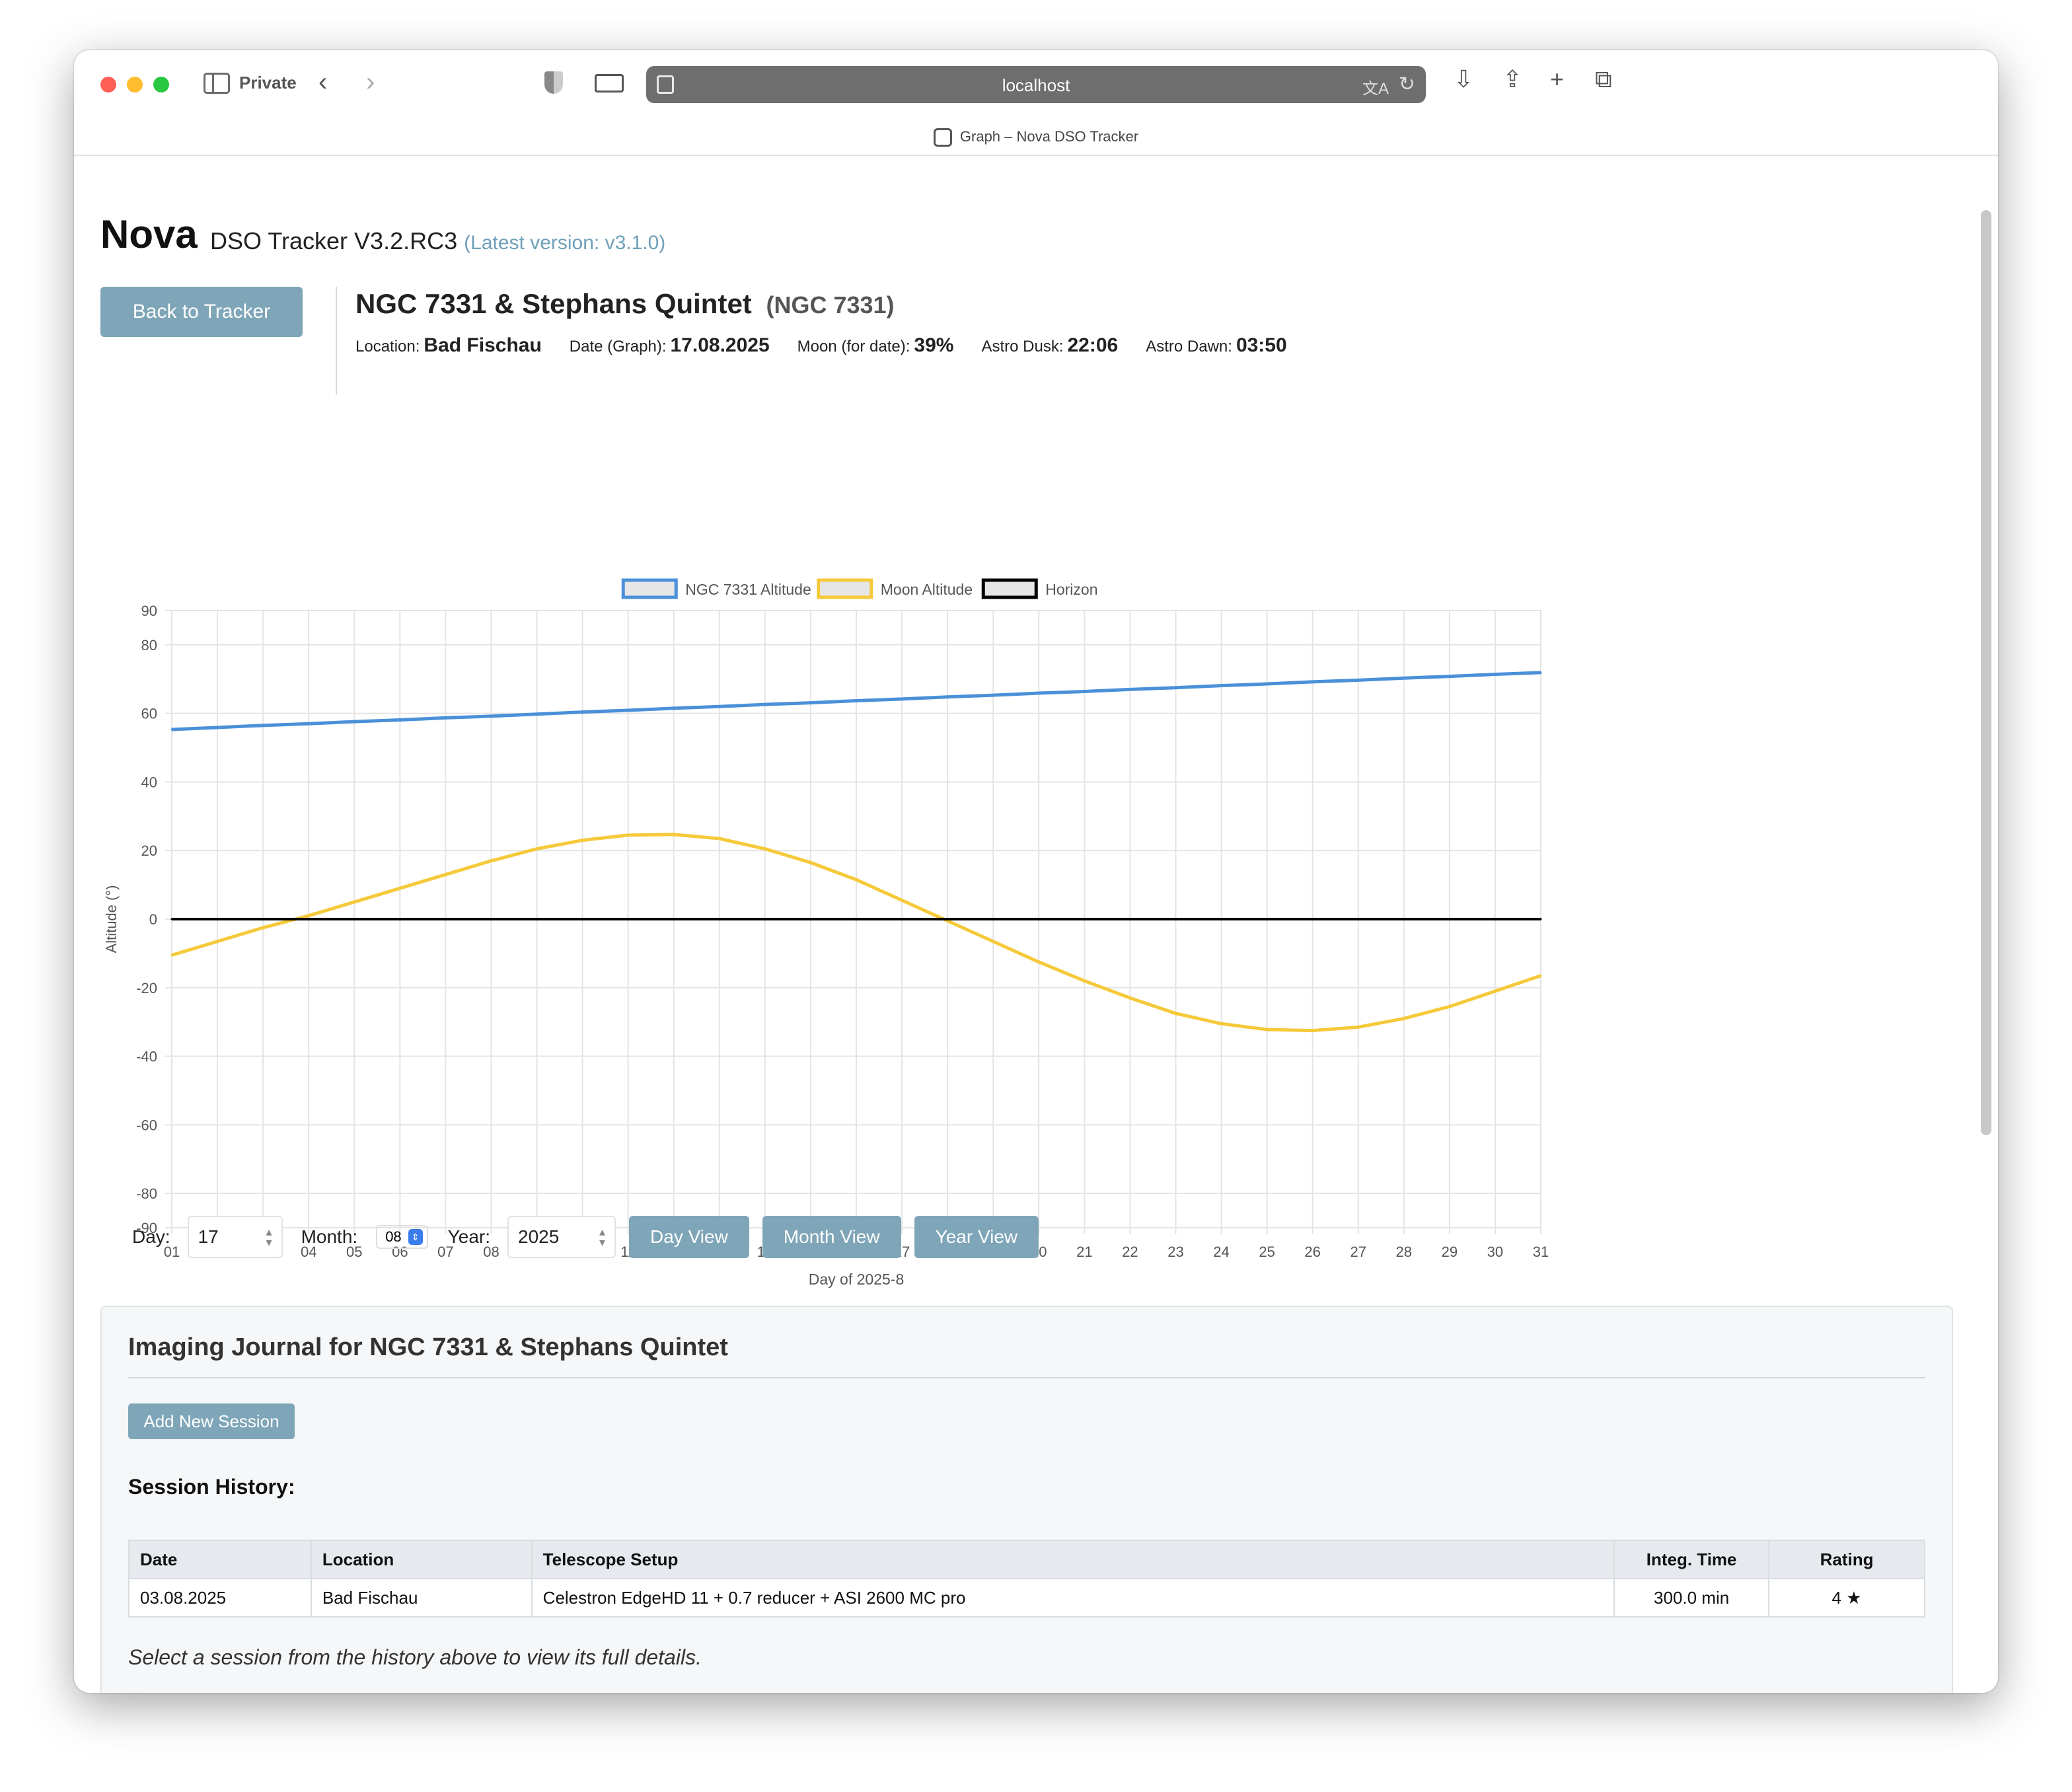 The width and height of the screenshot is (2072, 1792). I want to click on translate-icon: 文A, so click(1375, 89).